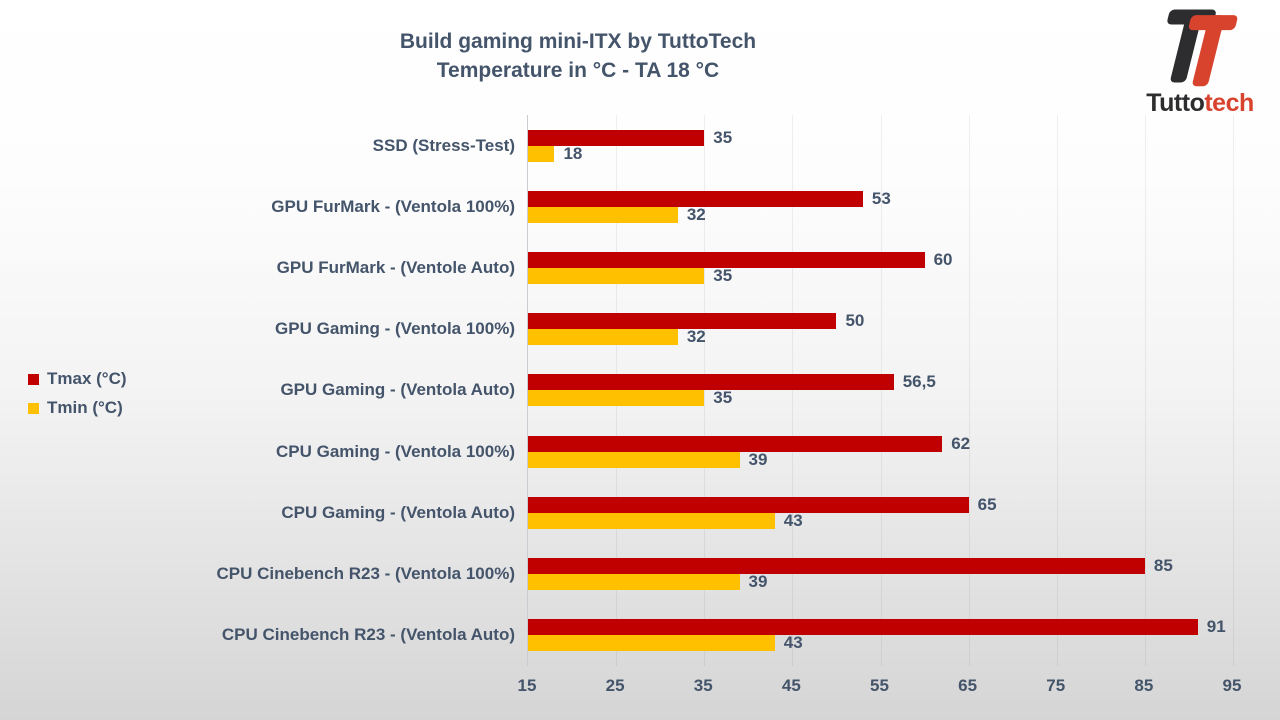  Describe the element at coordinates (1216, 627) in the screenshot. I see `value-label: 91` at that location.